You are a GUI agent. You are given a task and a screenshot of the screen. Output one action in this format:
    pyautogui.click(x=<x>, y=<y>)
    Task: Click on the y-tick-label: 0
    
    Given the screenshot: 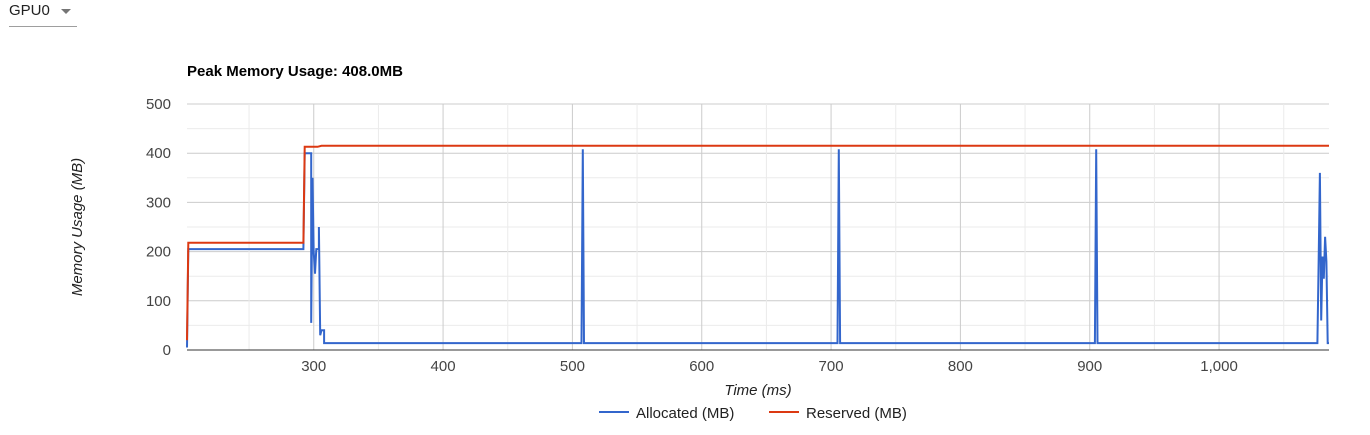 What is the action you would take?
    pyautogui.click(x=167, y=350)
    